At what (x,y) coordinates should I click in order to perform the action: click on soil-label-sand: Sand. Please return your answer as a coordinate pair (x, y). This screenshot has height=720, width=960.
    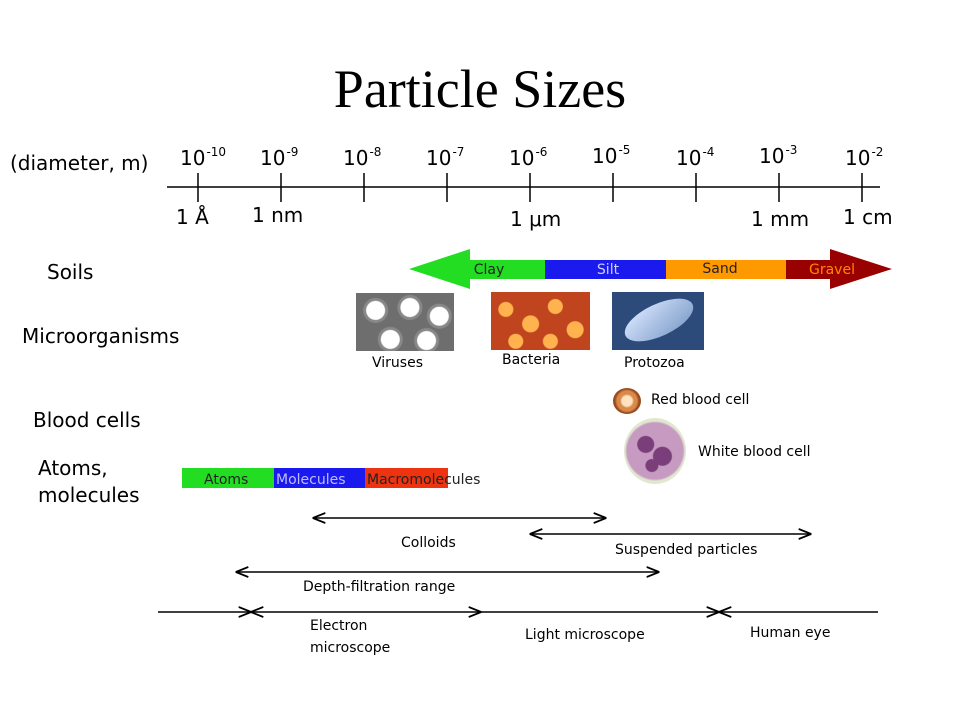
    Looking at the image, I should click on (720, 269).